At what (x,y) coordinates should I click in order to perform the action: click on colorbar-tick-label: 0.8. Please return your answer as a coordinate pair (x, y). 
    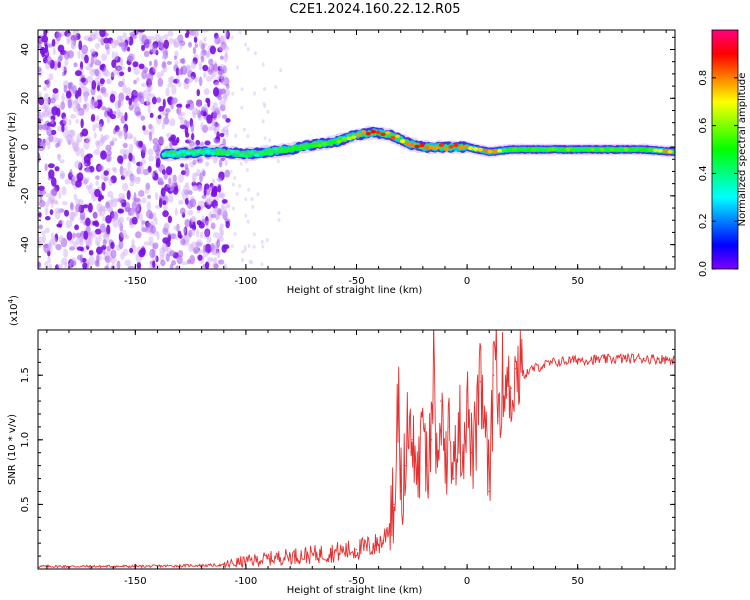
    Looking at the image, I should click on (703, 78).